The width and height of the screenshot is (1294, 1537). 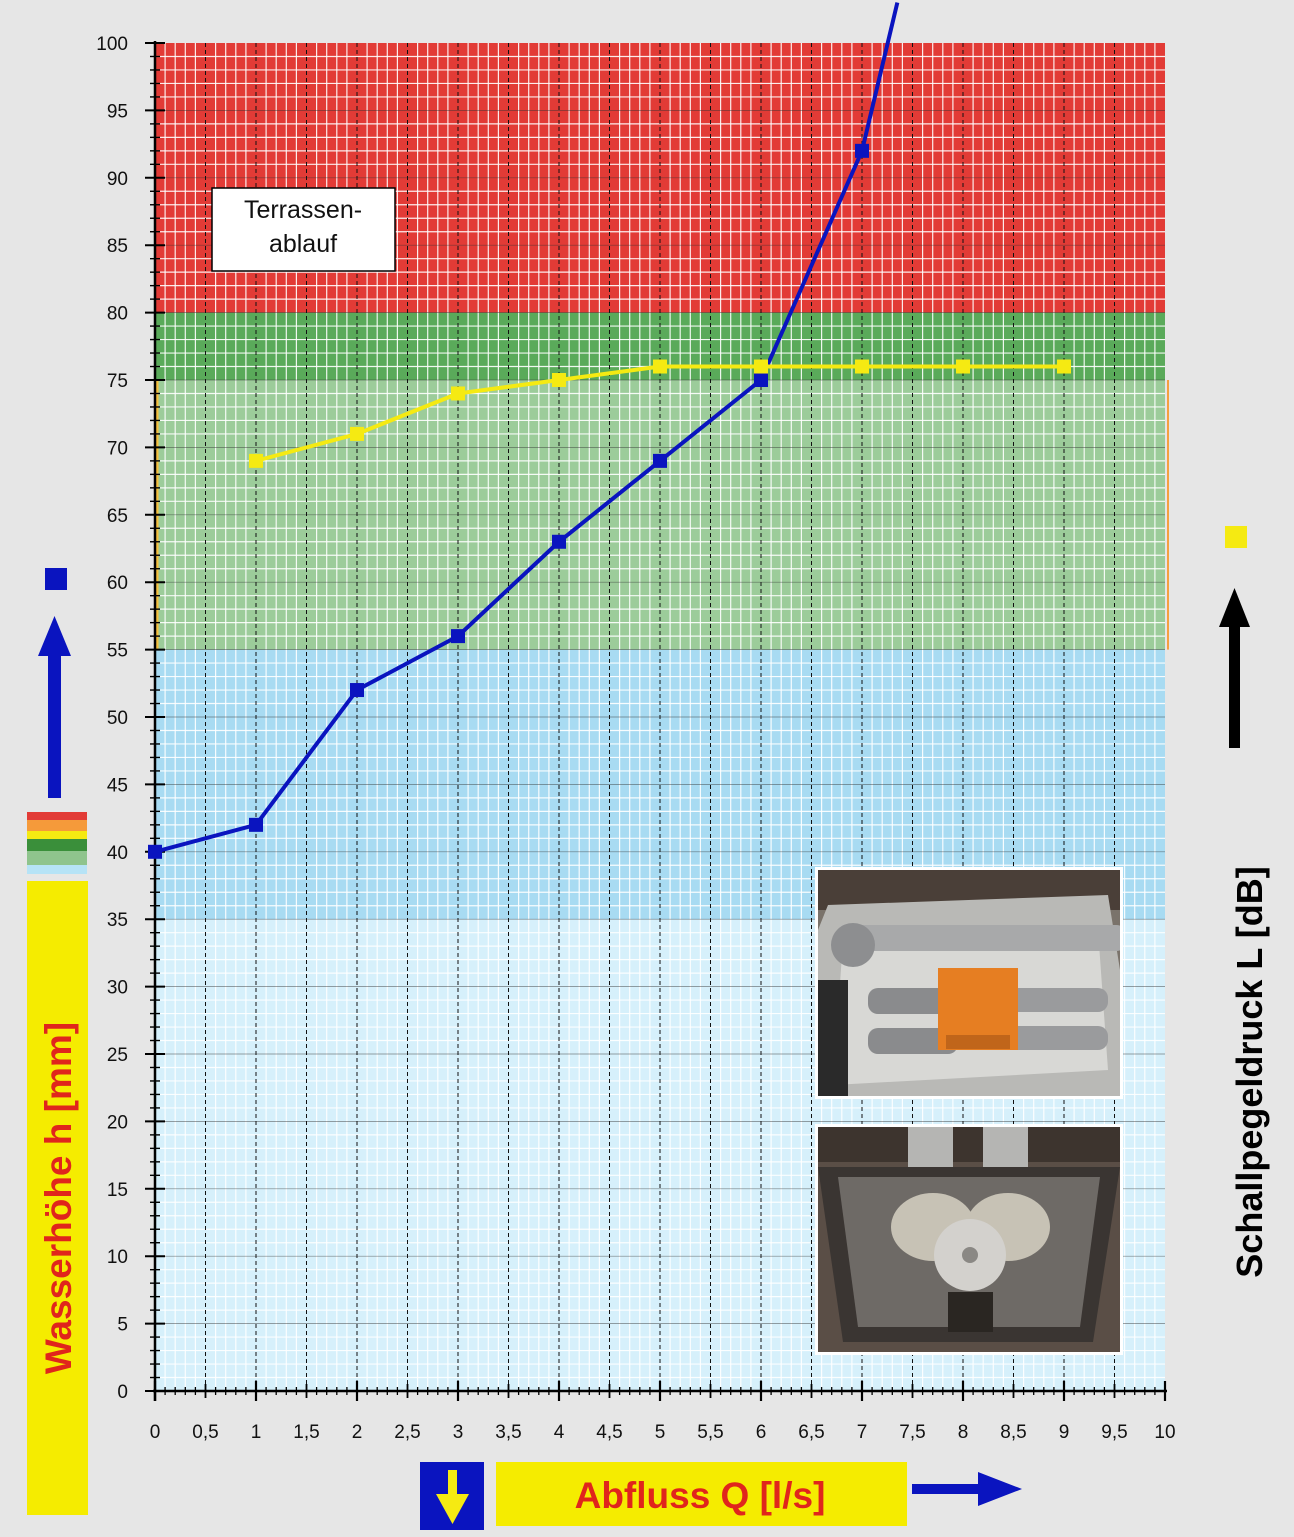 I want to click on bottom-axis-decoration: Abfluss Q [l/s], so click(x=721, y=1496).